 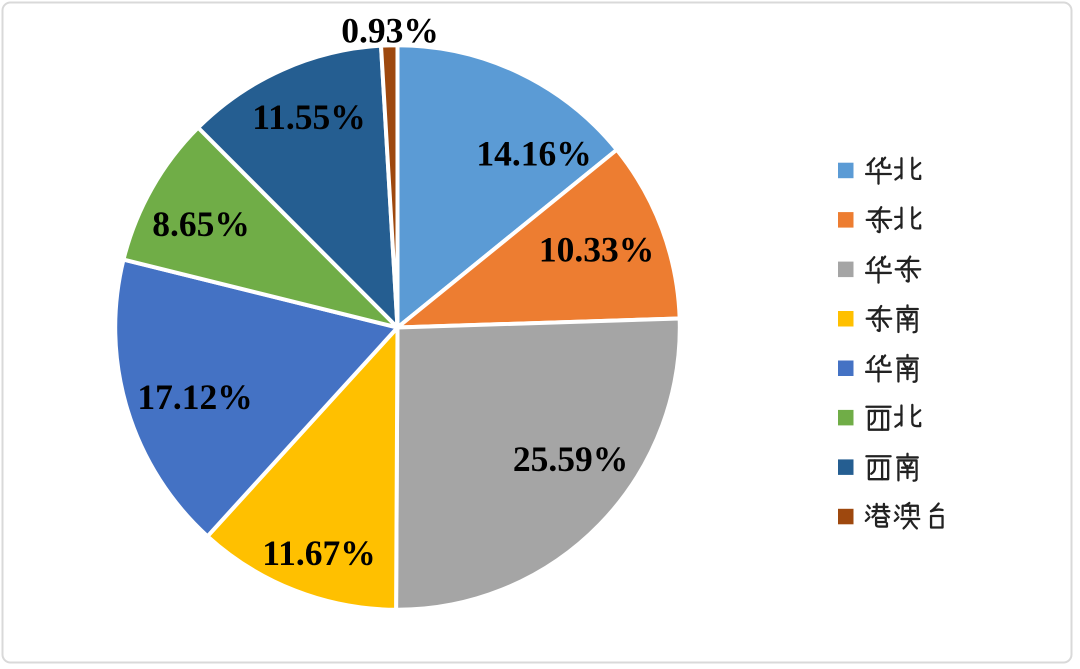 I want to click on svg-text: 17.12%, so click(x=194, y=397).